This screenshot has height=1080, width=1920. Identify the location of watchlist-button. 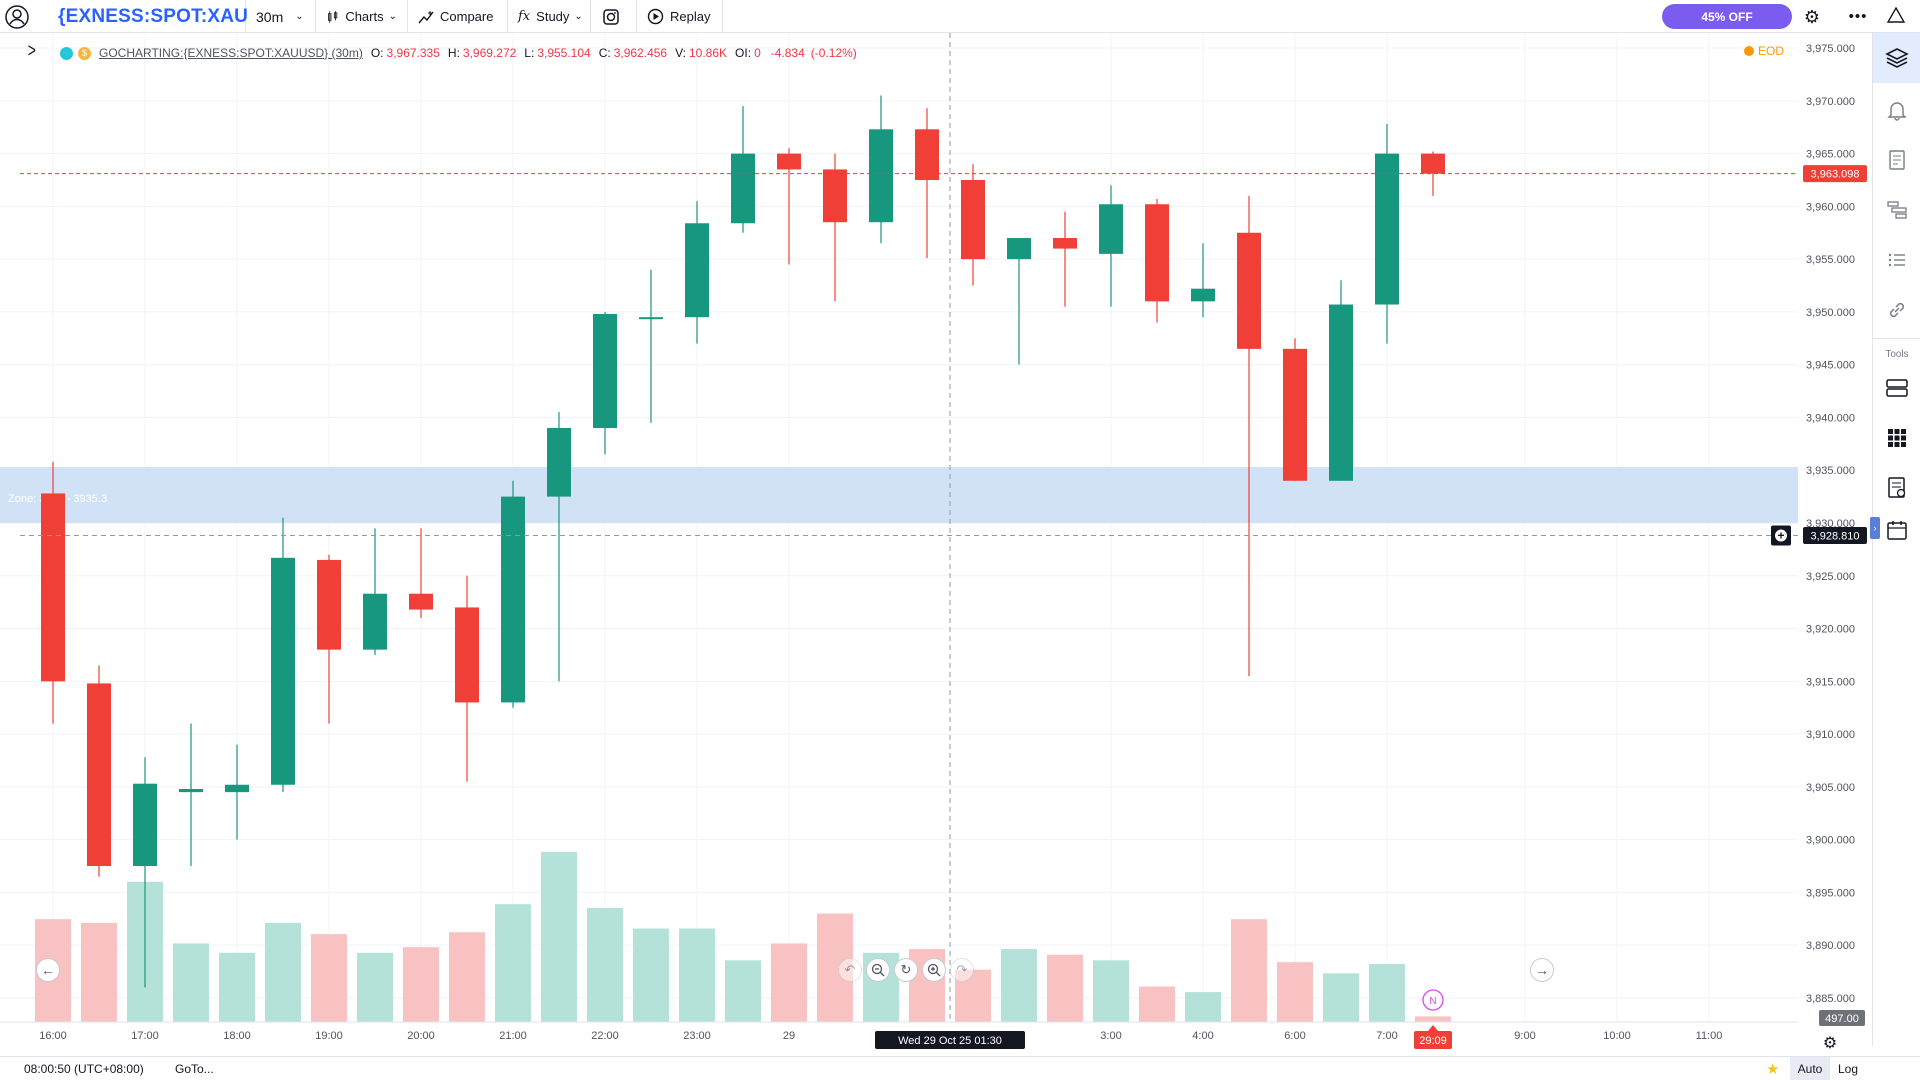
(1897, 260).